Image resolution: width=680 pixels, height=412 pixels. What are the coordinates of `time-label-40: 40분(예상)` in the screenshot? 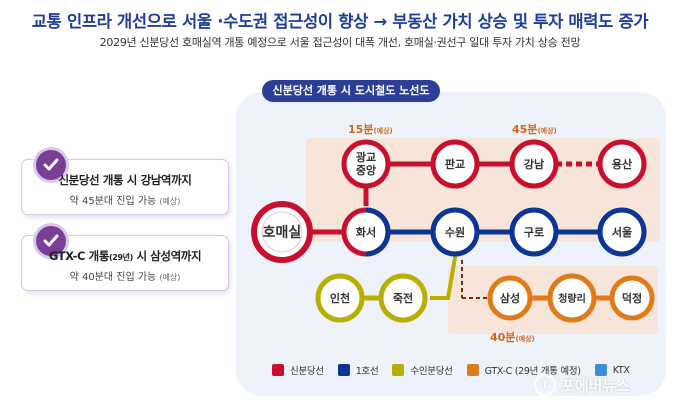 It's located at (512, 337).